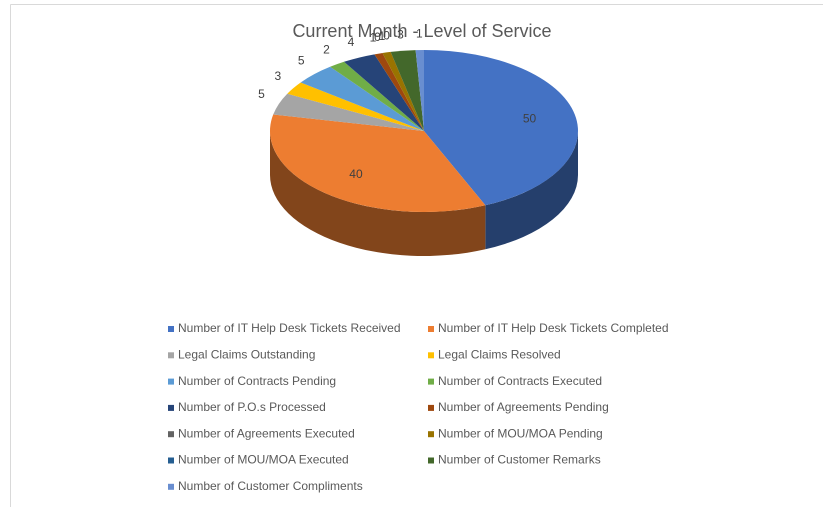  What do you see at coordinates (246, 354) in the screenshot?
I see `legend-label: Legal Claims Outstanding` at bounding box center [246, 354].